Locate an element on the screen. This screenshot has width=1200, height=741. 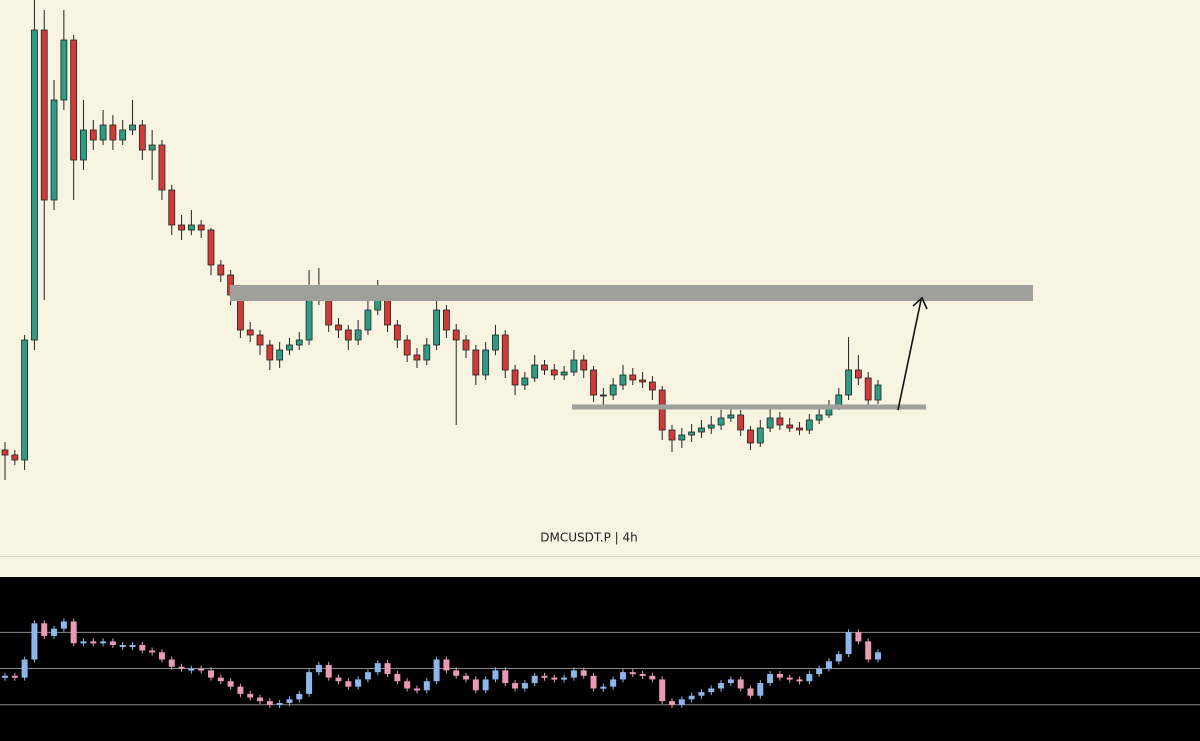
arrow-head is located at coordinates (920, 303).